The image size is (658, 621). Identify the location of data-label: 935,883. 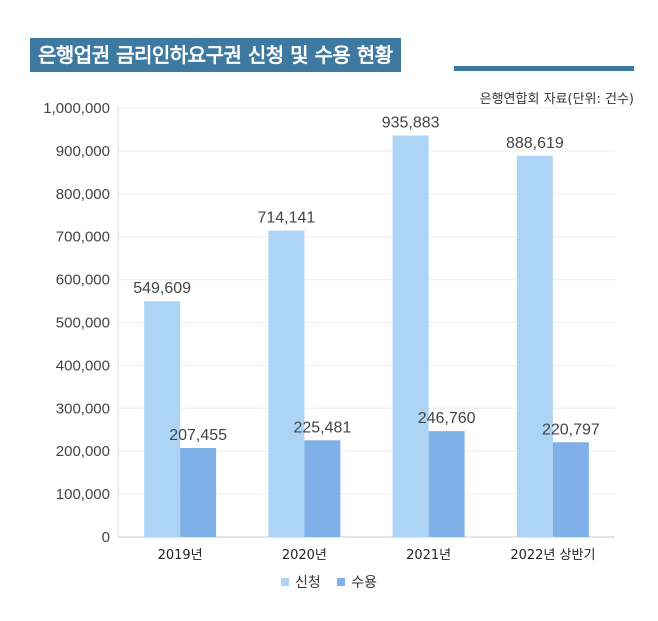
(411, 123).